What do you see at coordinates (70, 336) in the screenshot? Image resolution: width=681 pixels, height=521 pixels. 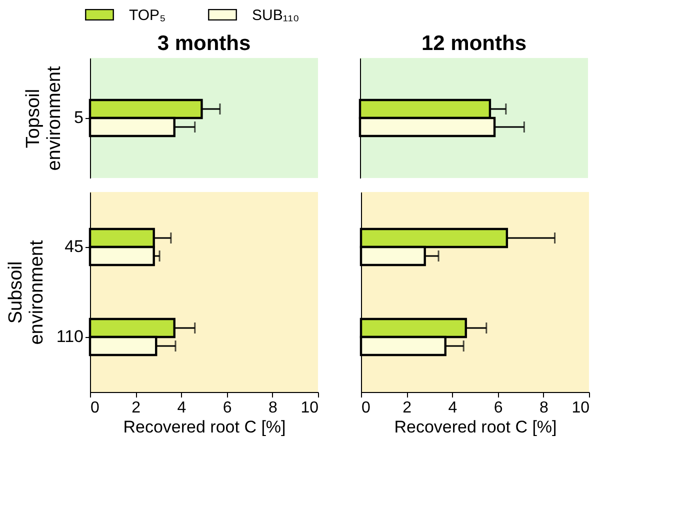 I see `y-tick-label: 110` at bounding box center [70, 336].